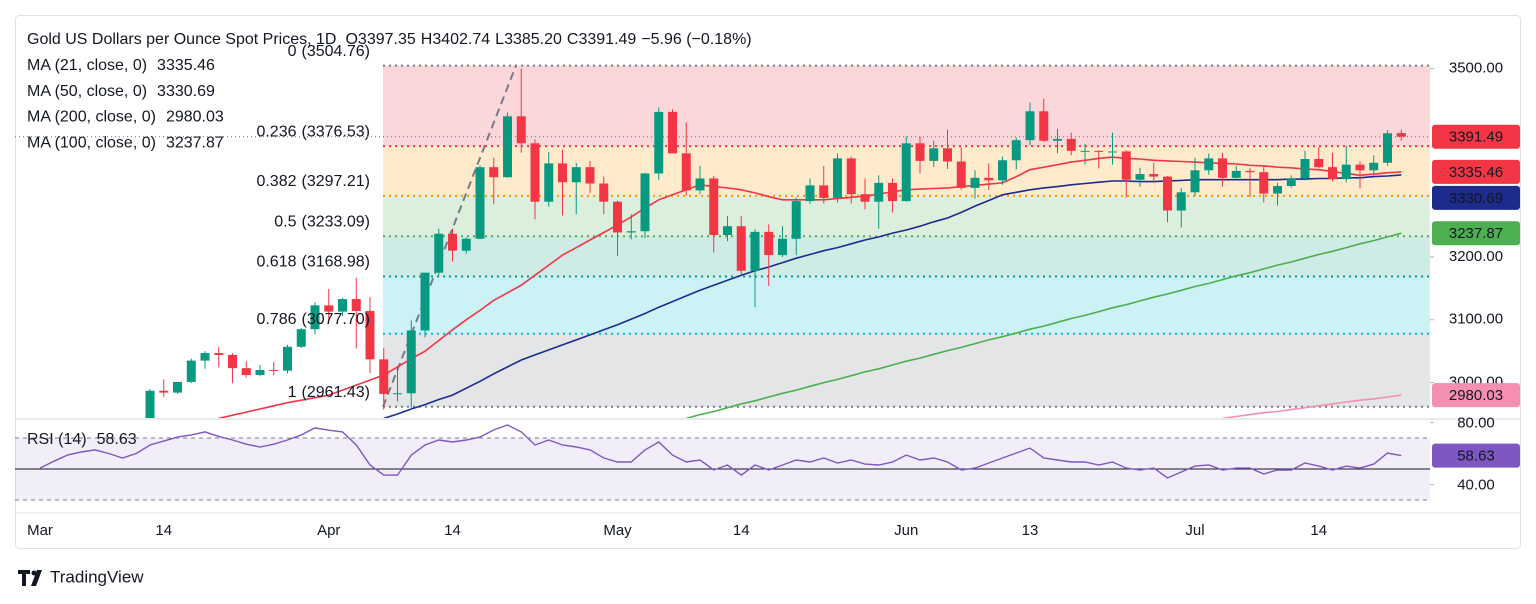  I want to click on fib-value-label: (3077.70), so click(336, 319).